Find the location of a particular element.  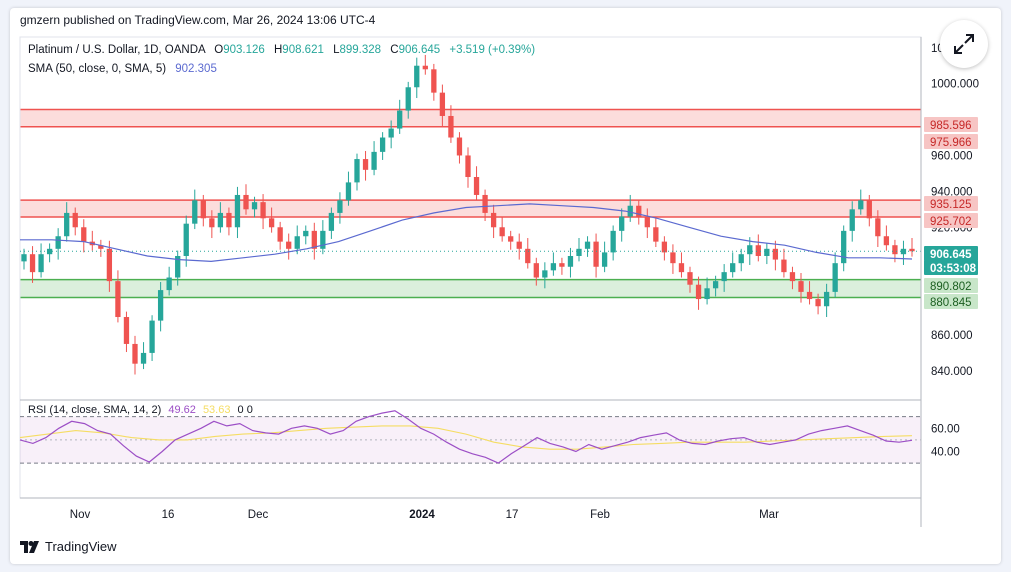

rsi-sma-value: 53.63 is located at coordinates (216, 410).